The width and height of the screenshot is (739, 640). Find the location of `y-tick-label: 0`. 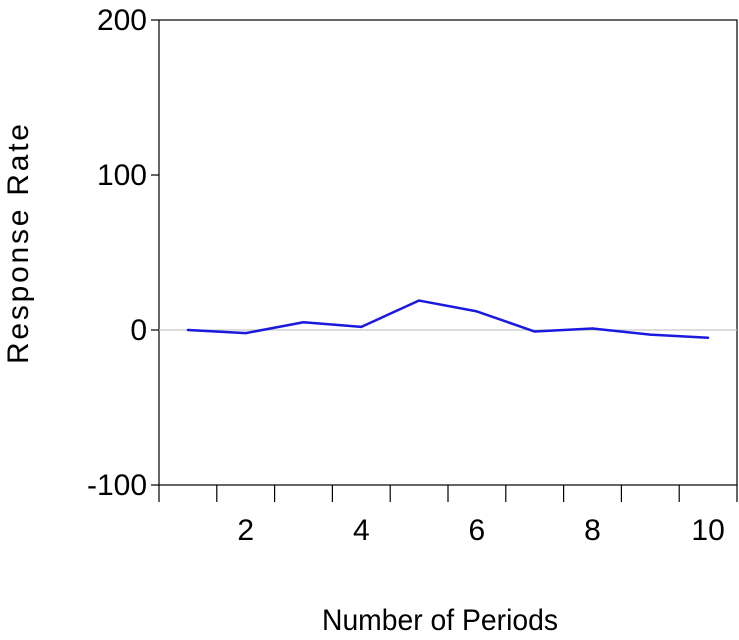

y-tick-label: 0 is located at coordinates (138, 330).